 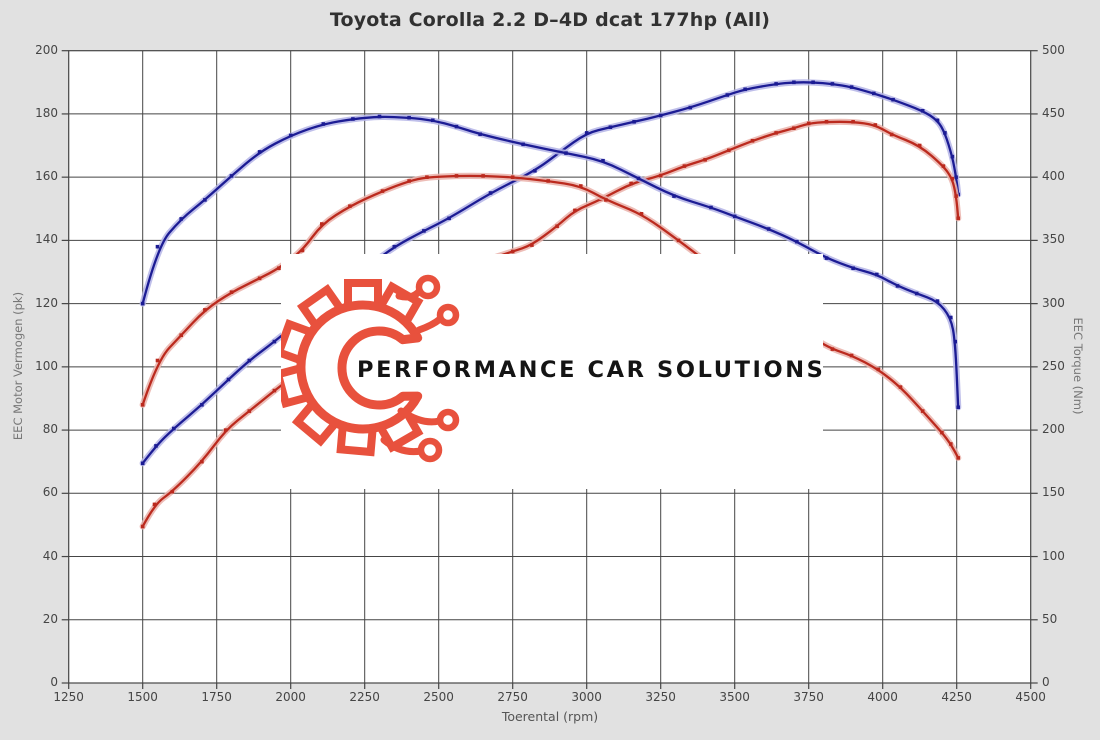 What do you see at coordinates (591, 369) in the screenshot?
I see `watermark-text: PERFORMANCE CAR SOLUTIONS` at bounding box center [591, 369].